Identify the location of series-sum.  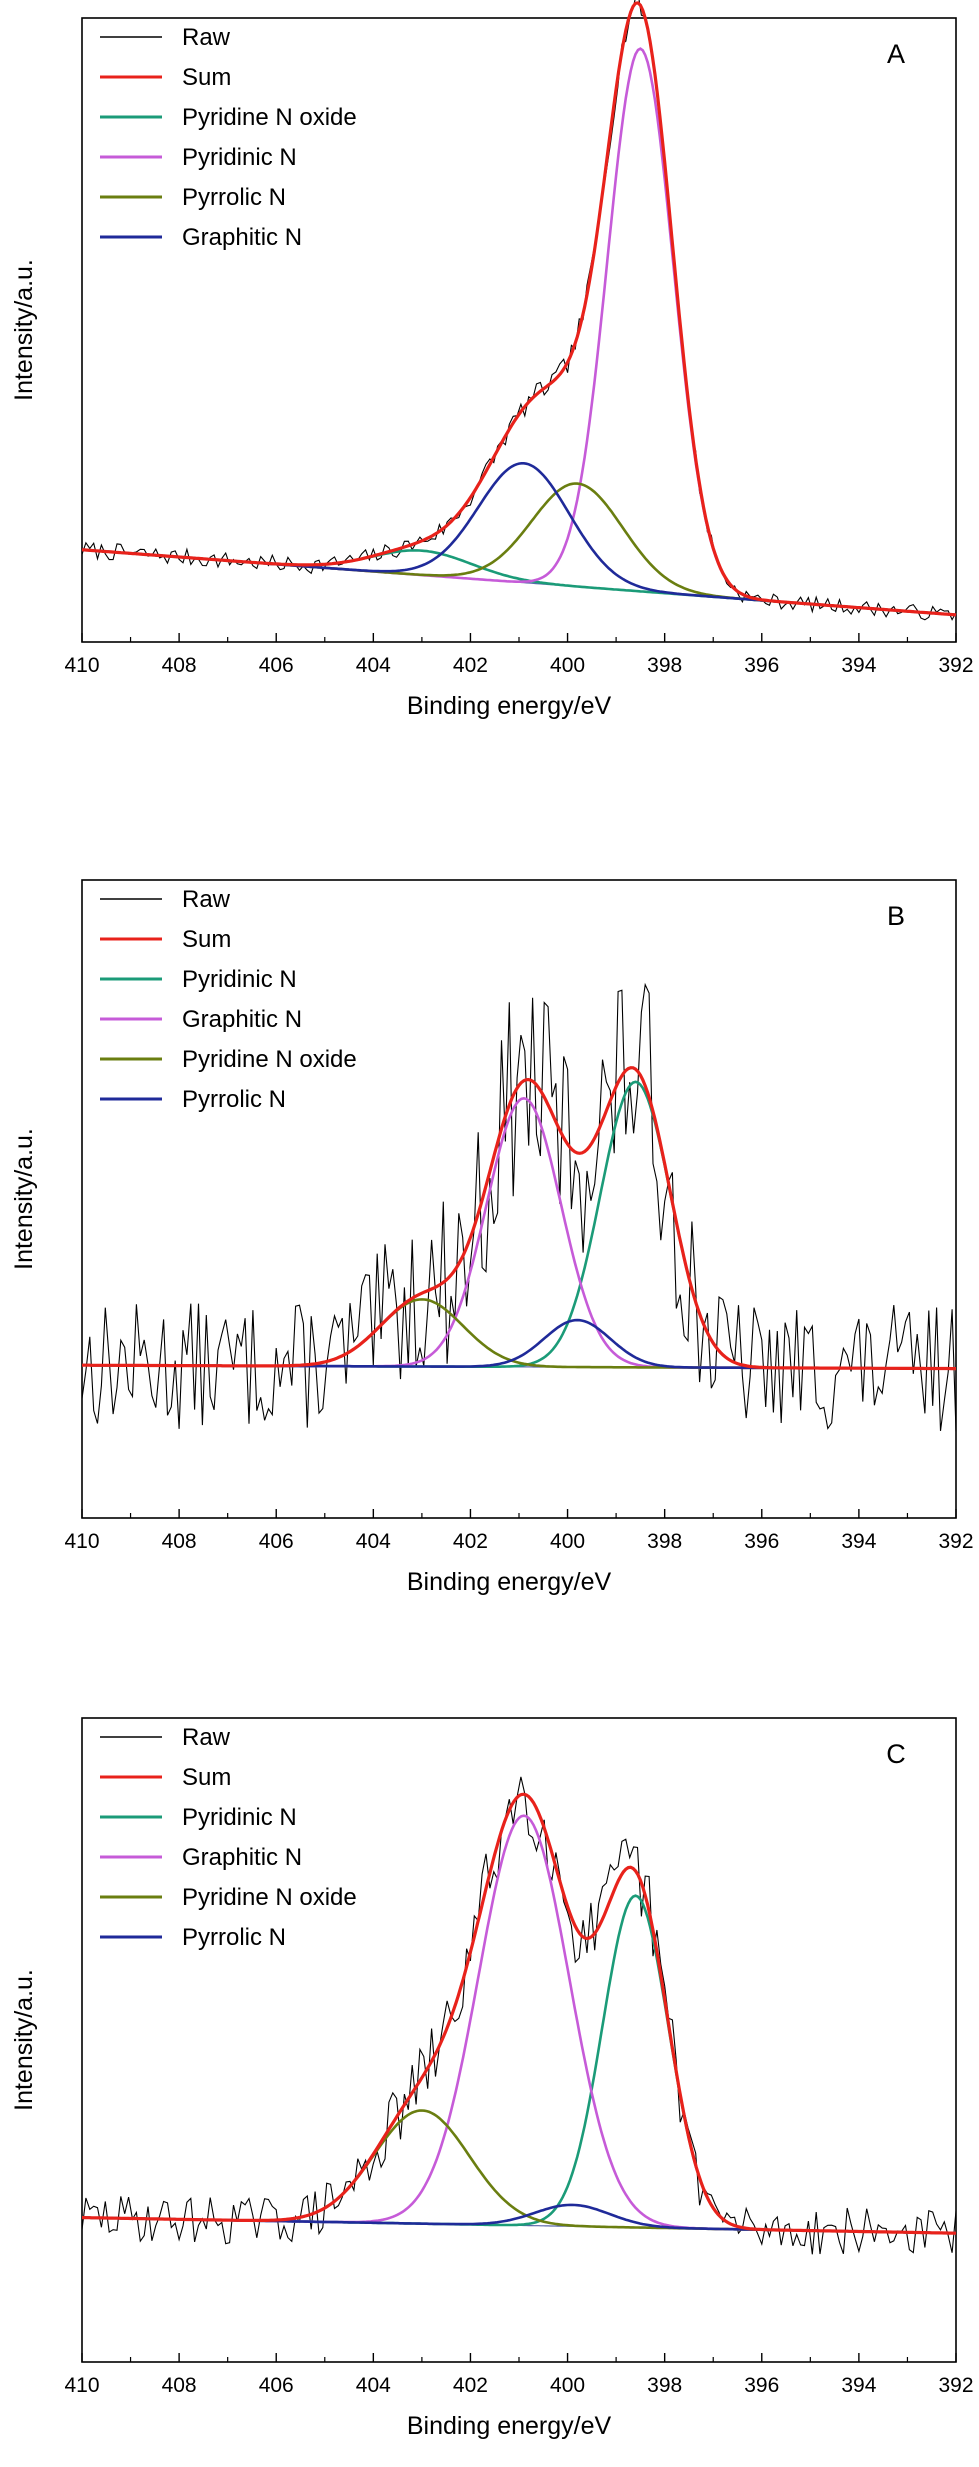
(519, 1218).